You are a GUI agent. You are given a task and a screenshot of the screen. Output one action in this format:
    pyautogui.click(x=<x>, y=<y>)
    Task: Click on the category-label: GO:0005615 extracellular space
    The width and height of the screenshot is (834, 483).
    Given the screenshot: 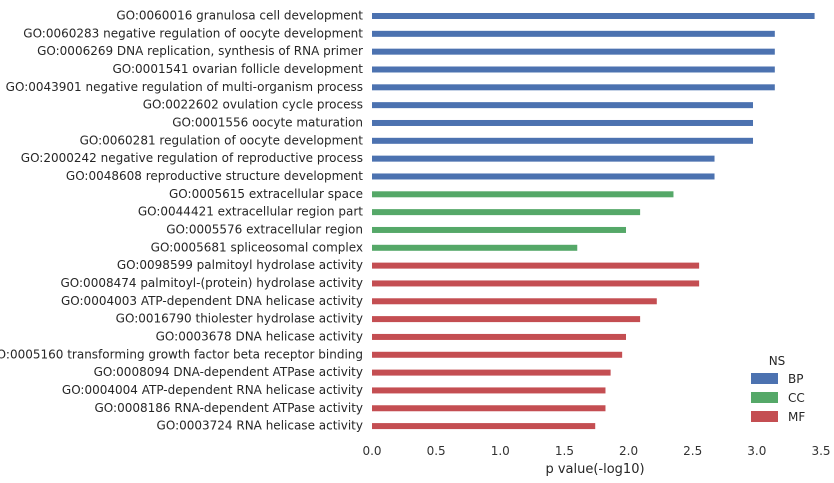 What is the action you would take?
    pyautogui.click(x=266, y=194)
    